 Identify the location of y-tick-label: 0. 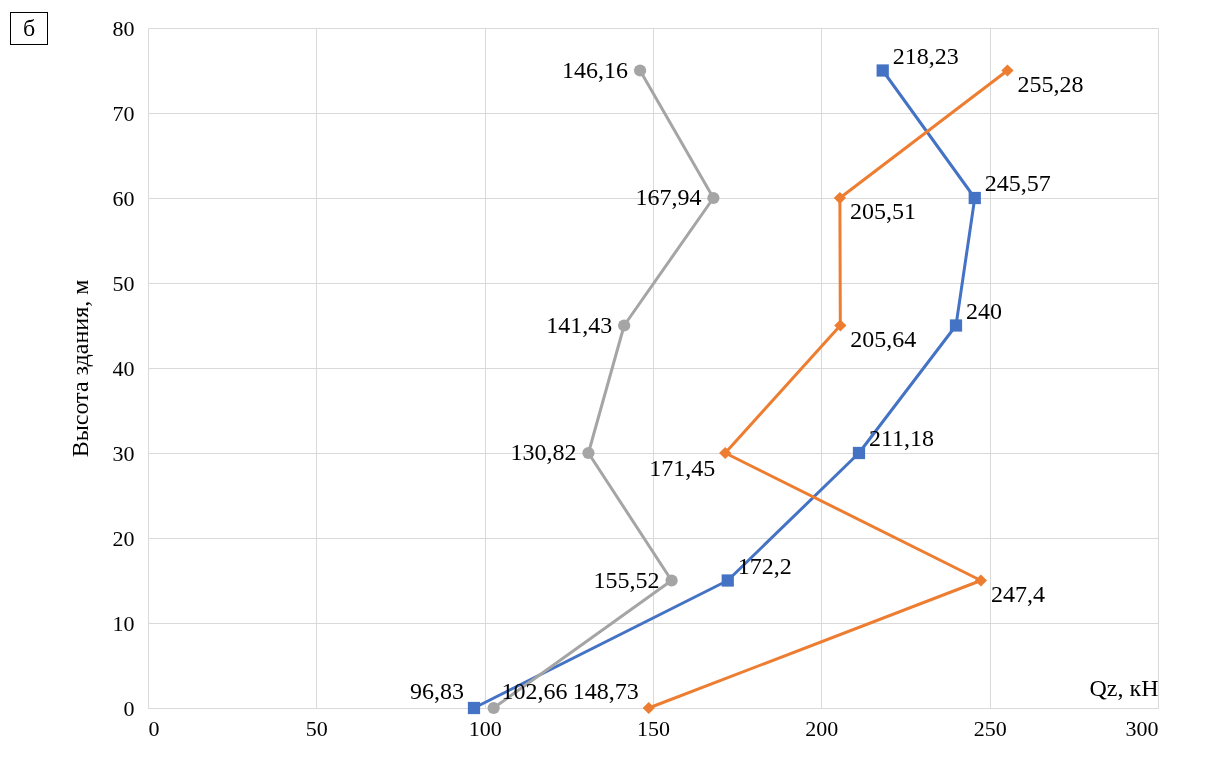
(129, 708).